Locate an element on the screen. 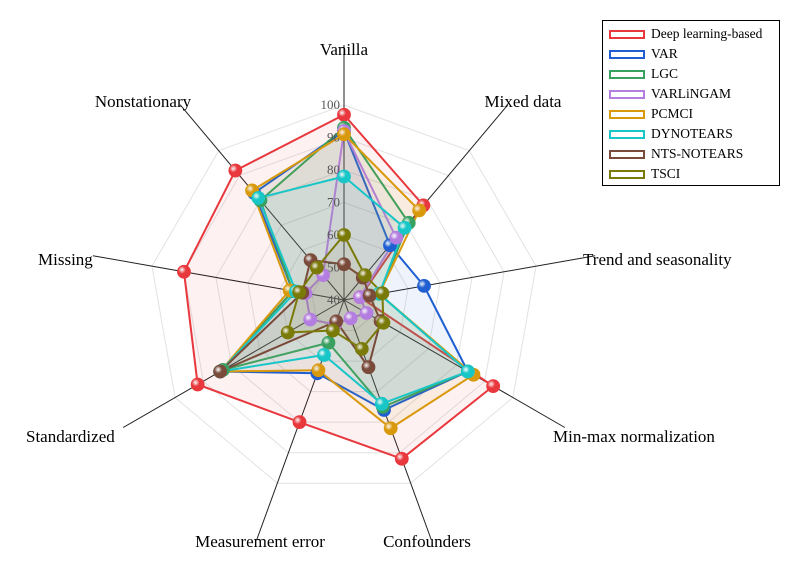 The height and width of the screenshot is (563, 793). tick-label: 50 is located at coordinates (333, 267).